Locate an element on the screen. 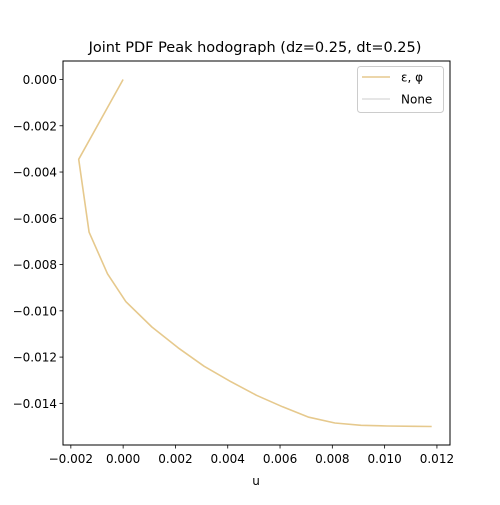  x-tick-label: 0.000 is located at coordinates (123, 459).